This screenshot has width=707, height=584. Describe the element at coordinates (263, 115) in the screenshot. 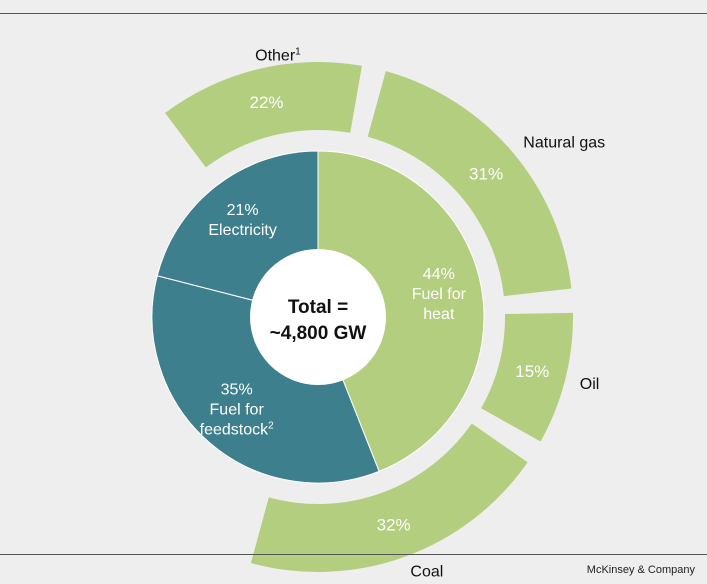

I see `ring-segment-other` at that location.